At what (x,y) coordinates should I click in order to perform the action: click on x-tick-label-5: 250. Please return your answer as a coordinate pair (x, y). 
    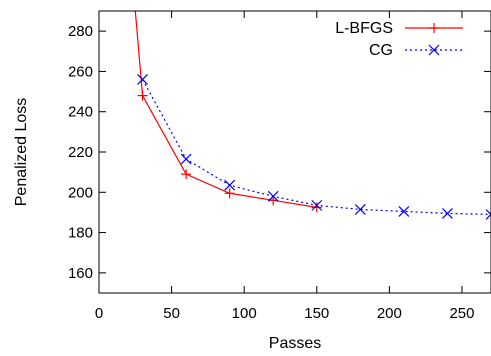
    Looking at the image, I should click on (461, 313).